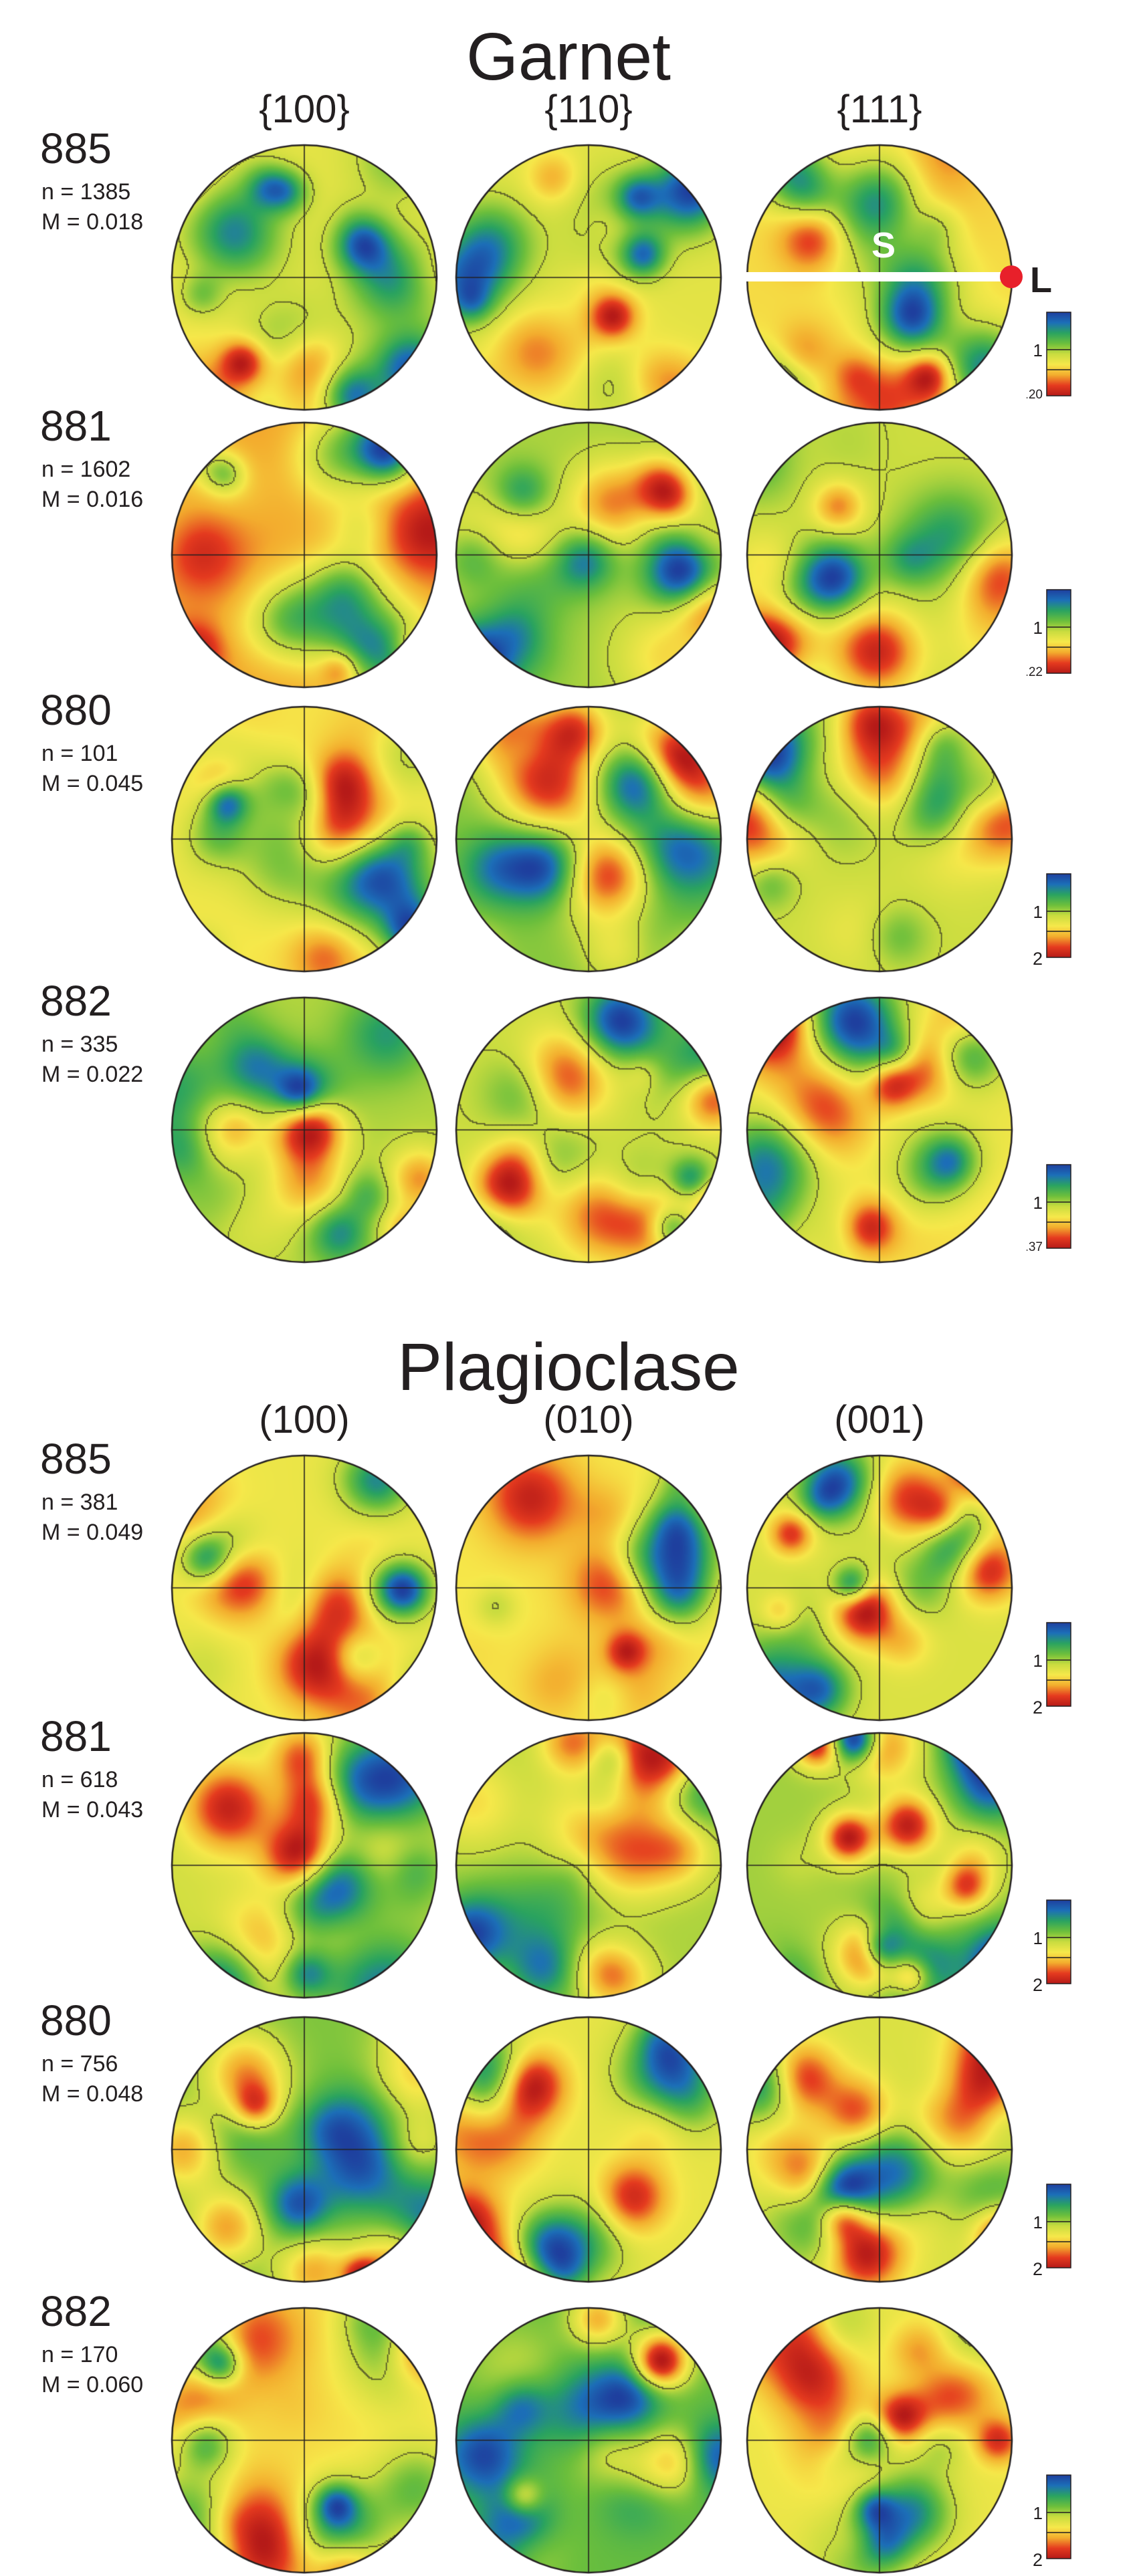 The width and height of the screenshot is (1137, 2576). Describe the element at coordinates (588, 109) in the screenshot. I see `garnet-column-header: {110}` at that location.